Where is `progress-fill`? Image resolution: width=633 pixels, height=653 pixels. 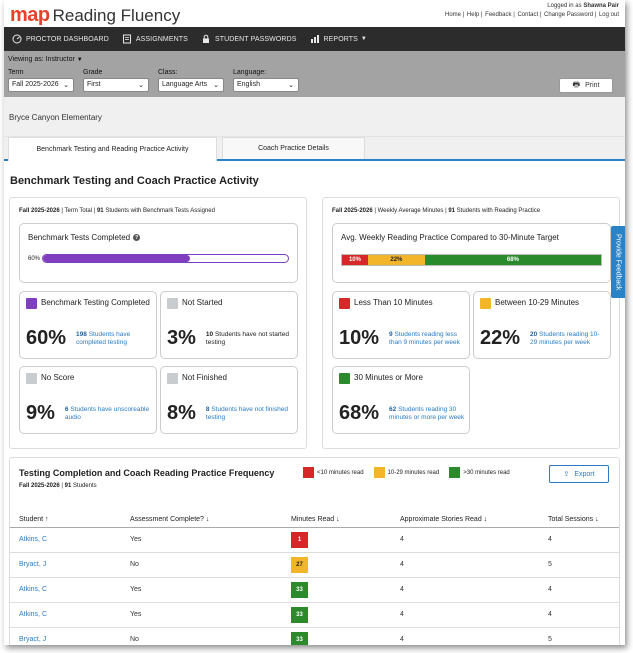
progress-fill is located at coordinates (116, 258).